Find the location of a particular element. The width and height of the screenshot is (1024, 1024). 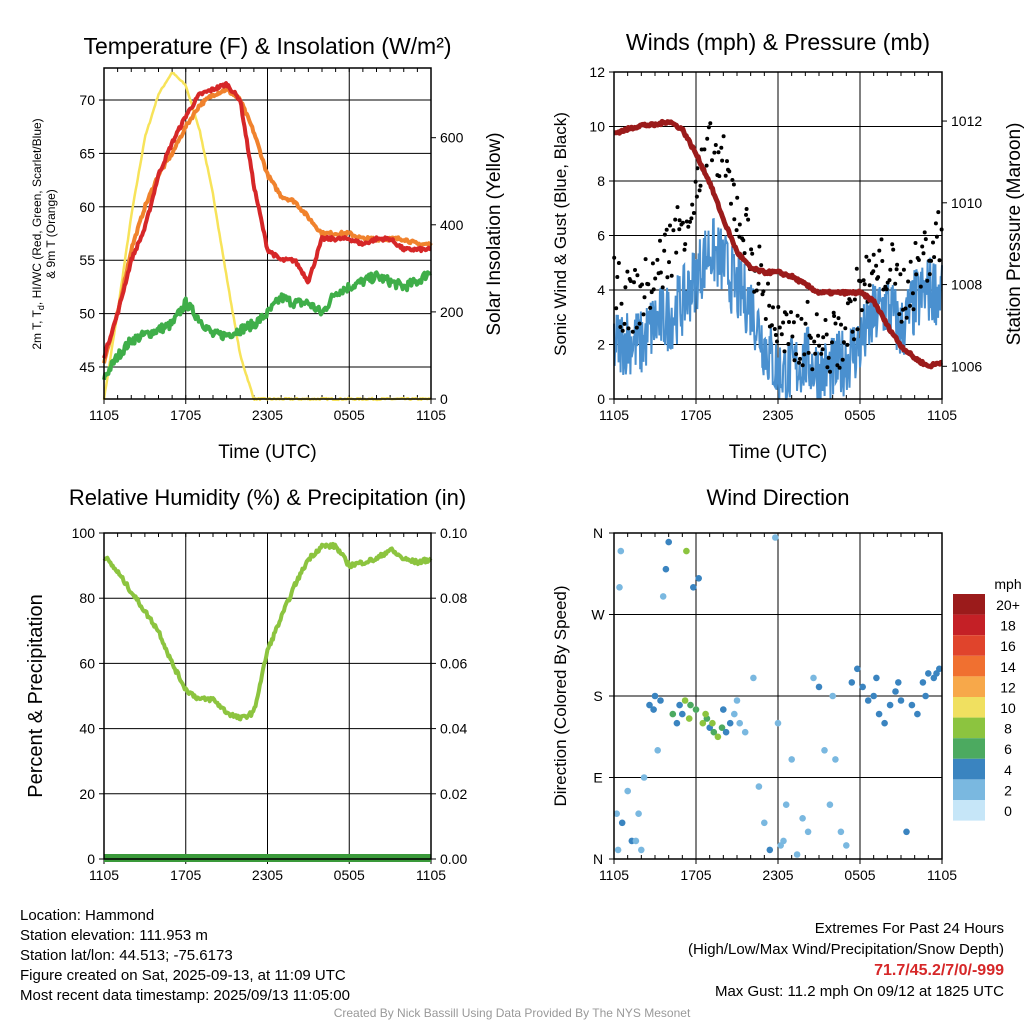

wind-ylabel: Sonic Wind & Gust (Blue, Black) is located at coordinates (560, 234).